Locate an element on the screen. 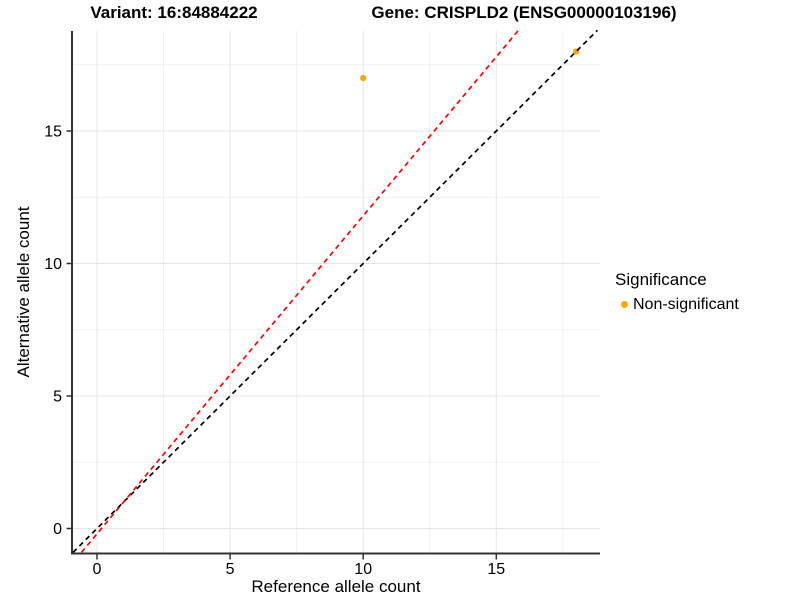 The width and height of the screenshot is (800, 600). y-tick-label: 15 is located at coordinates (53, 132).